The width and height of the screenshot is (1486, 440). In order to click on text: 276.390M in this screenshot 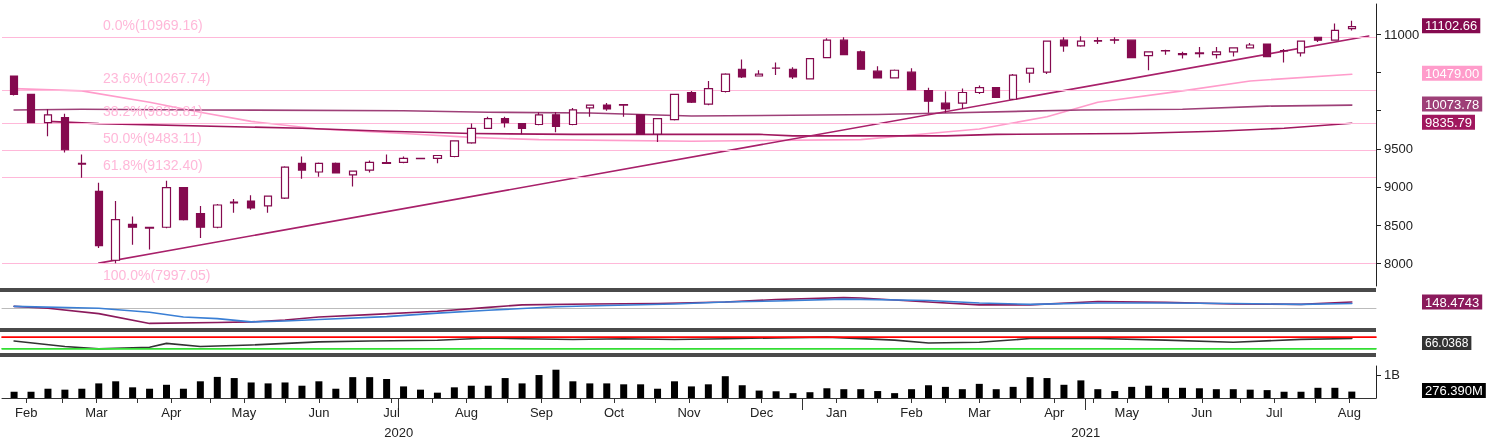, I will do `click(1454, 391)`.